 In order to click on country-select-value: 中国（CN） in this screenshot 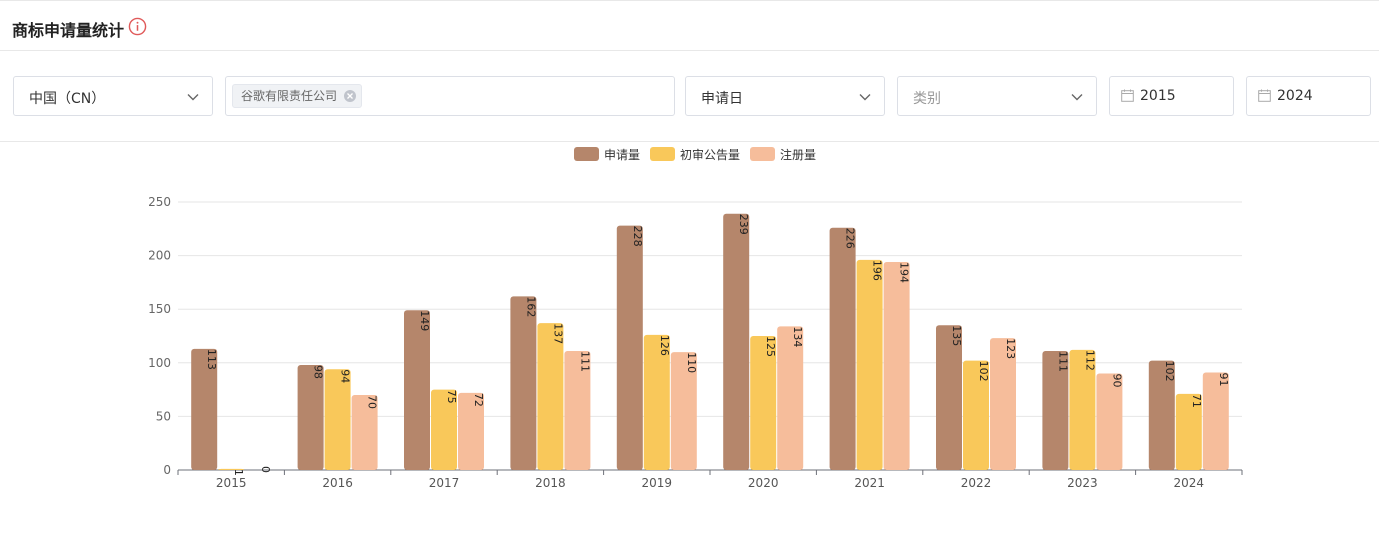, I will do `click(67, 99)`.